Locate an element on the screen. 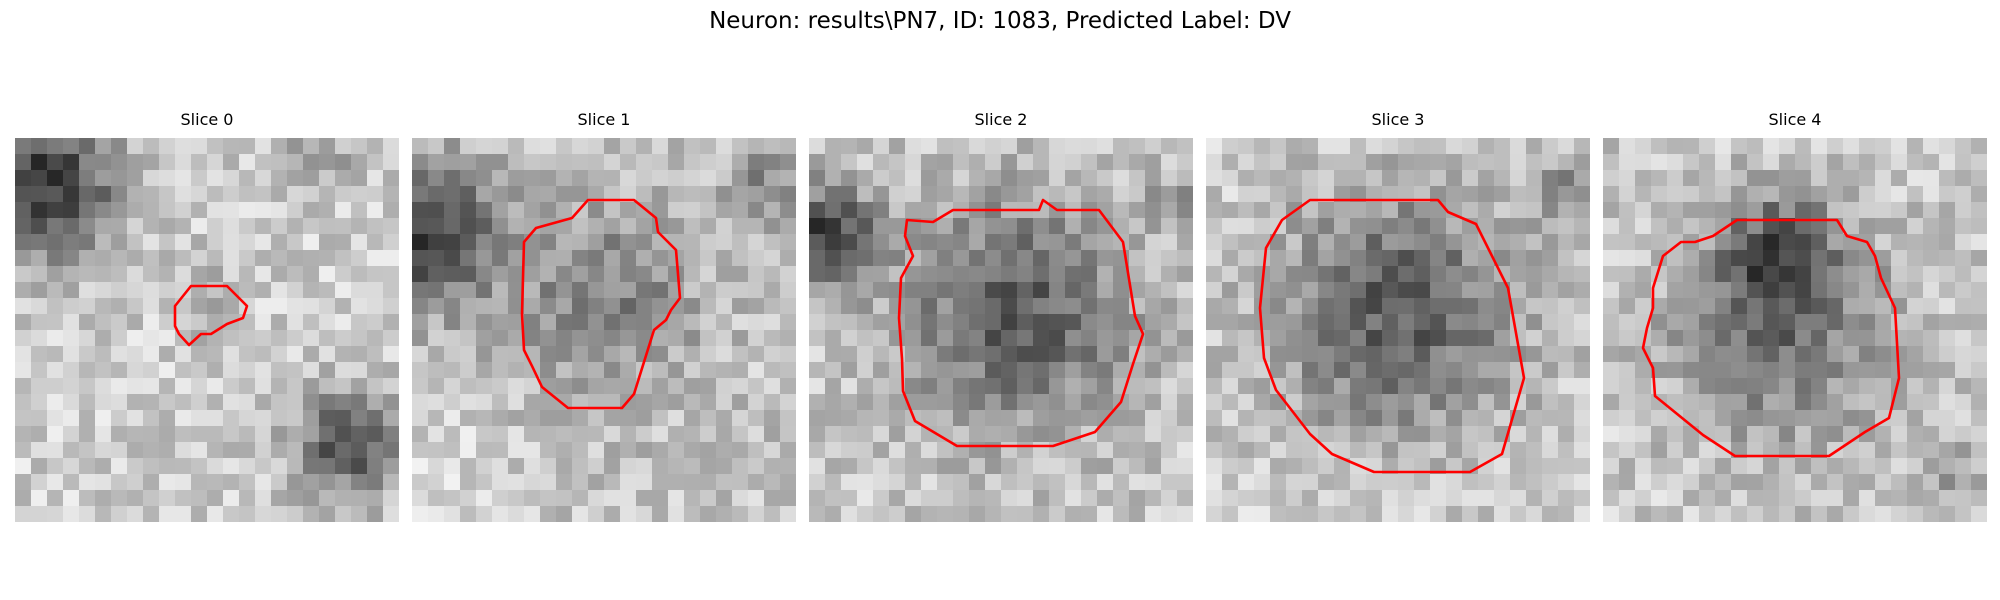 The image size is (2000, 600). slice-title-1: Slice 1 is located at coordinates (604, 119).